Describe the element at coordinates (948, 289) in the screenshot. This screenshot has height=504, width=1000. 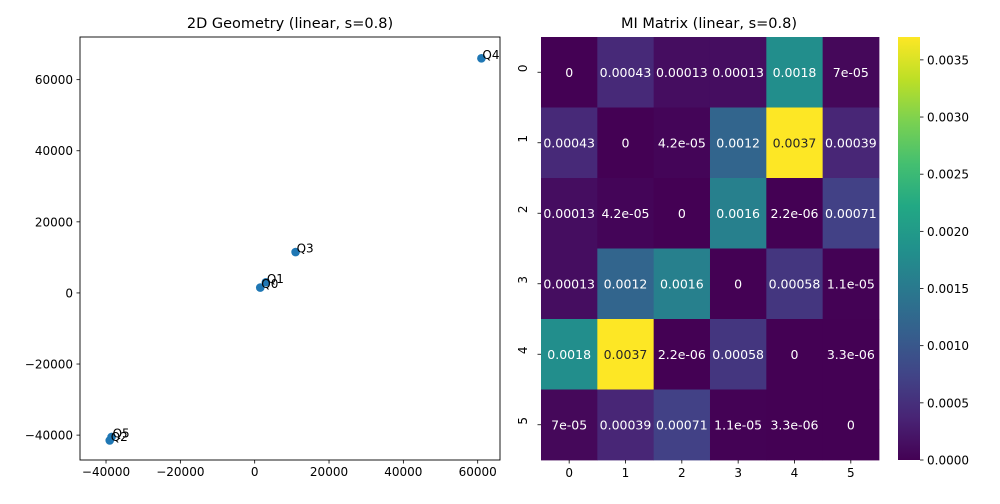
I see `colorbar-tick-label: 0.0015` at that location.